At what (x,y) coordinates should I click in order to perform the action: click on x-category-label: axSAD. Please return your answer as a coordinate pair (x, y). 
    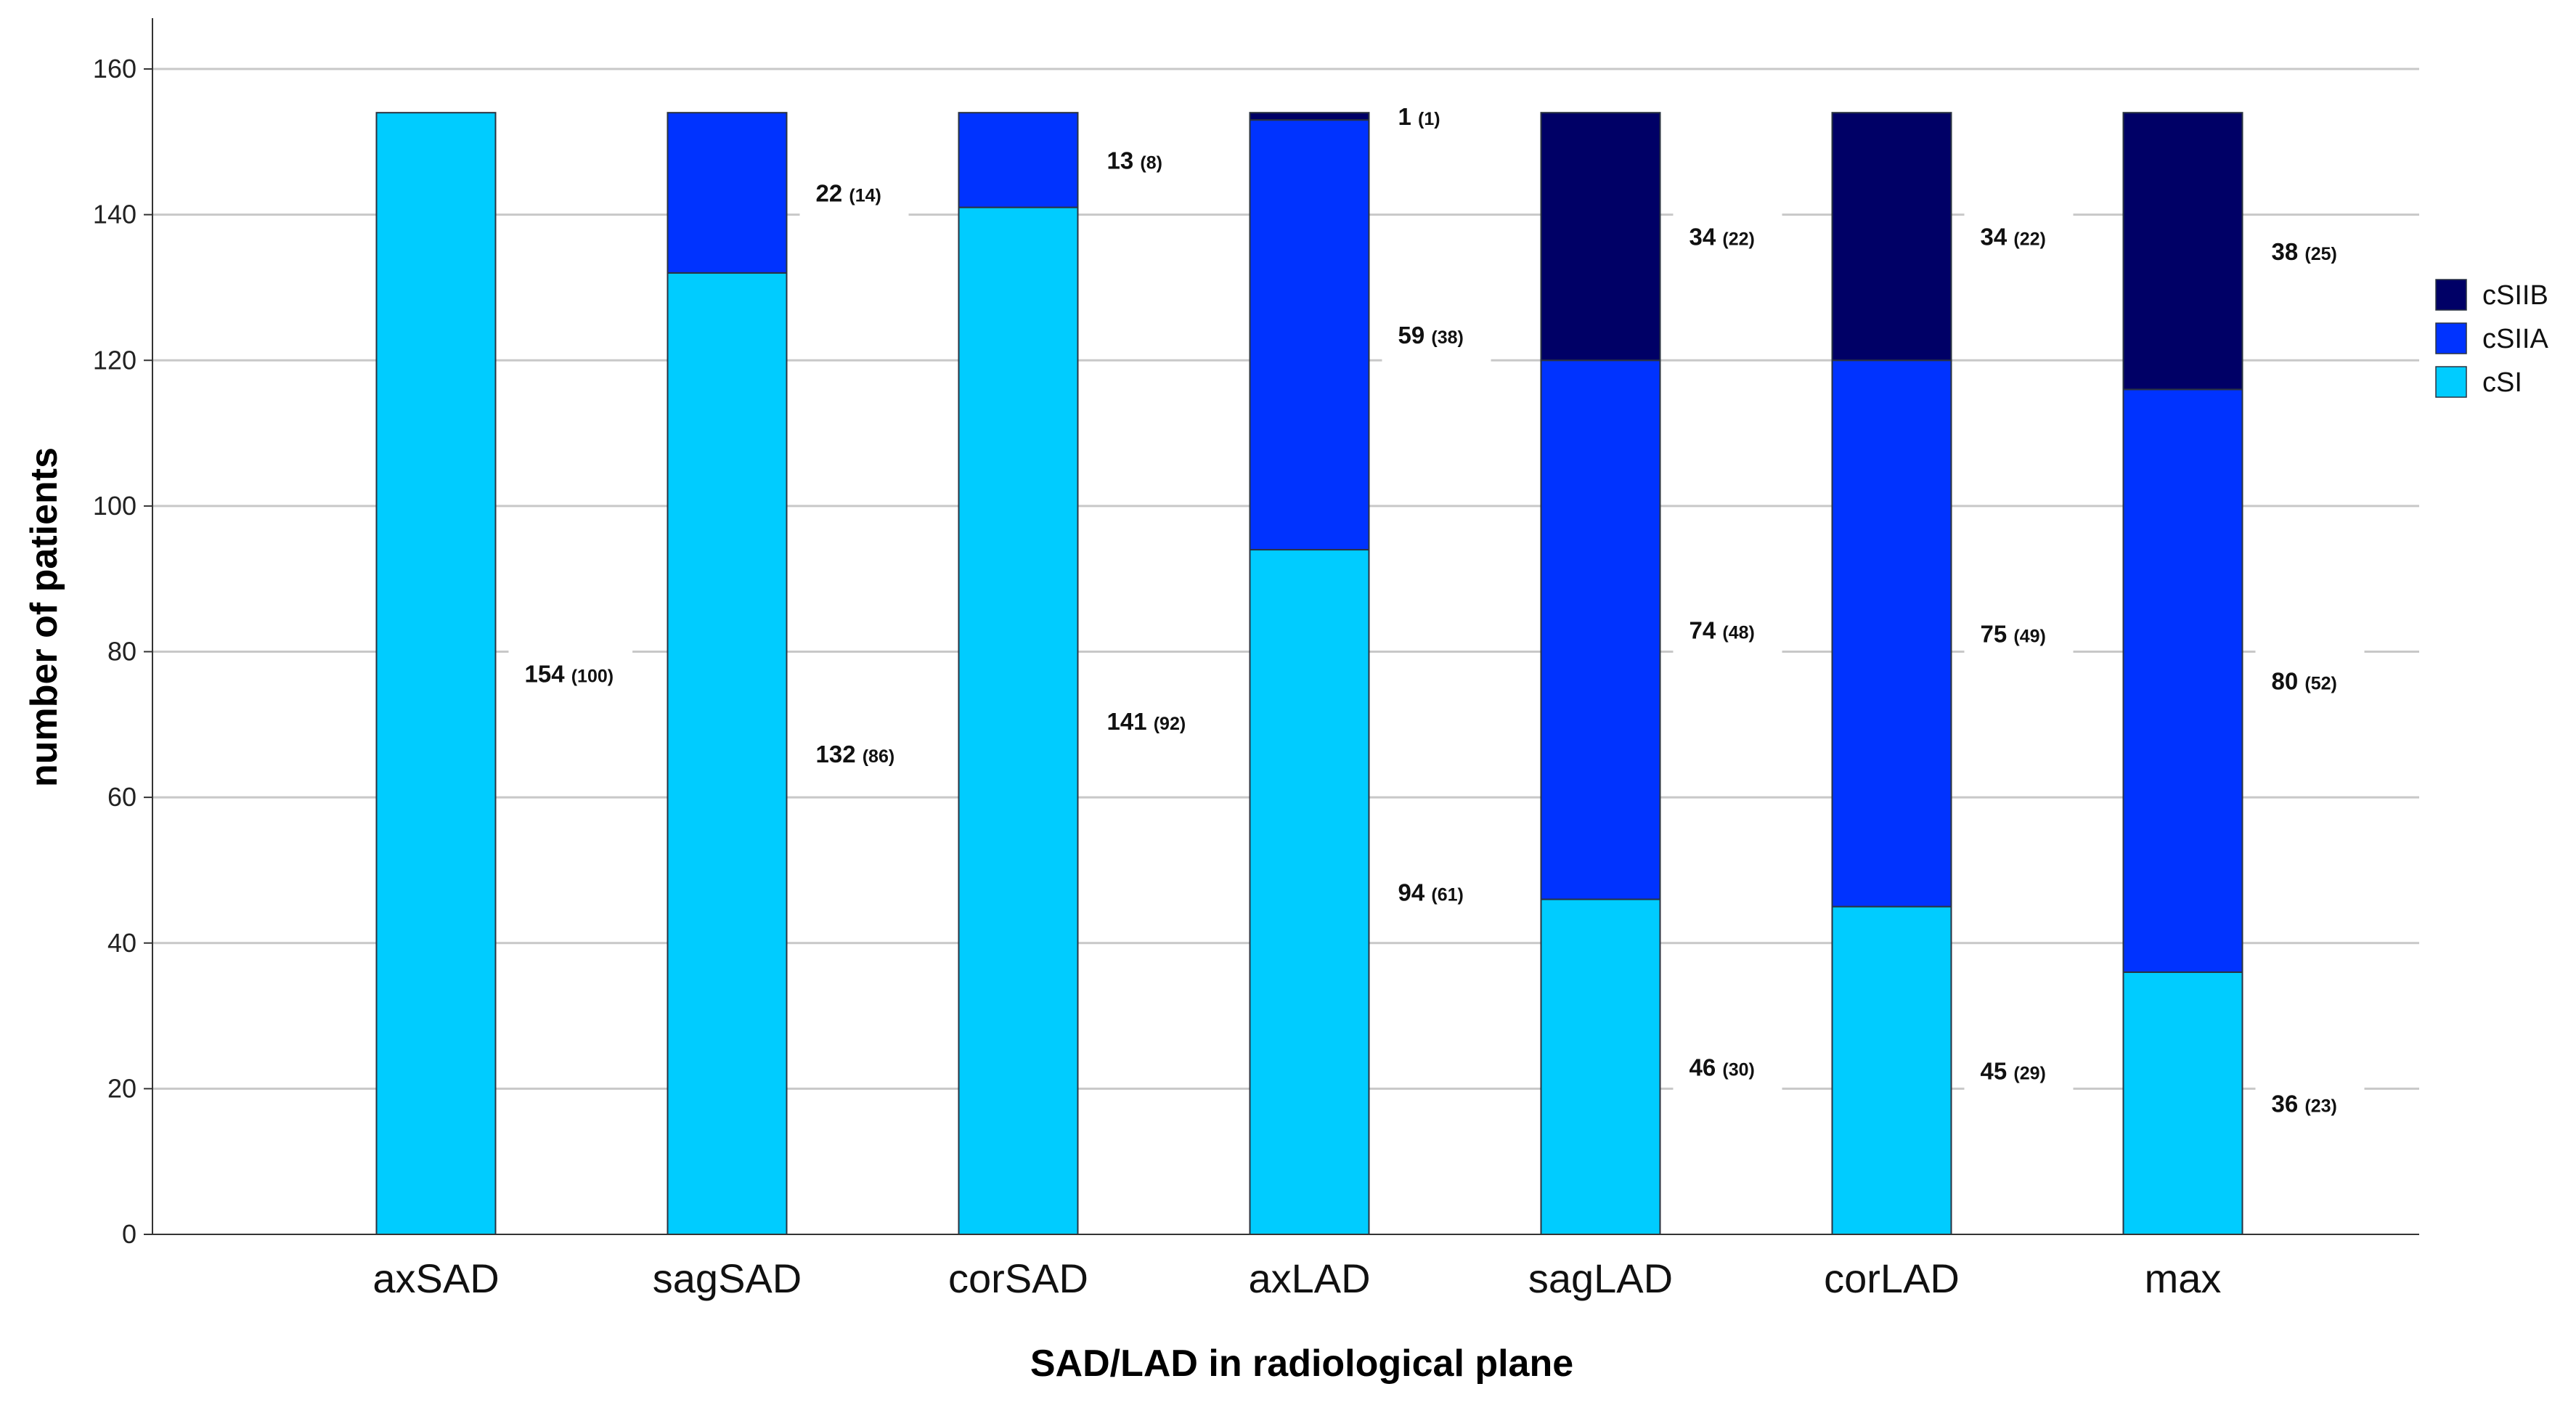
    Looking at the image, I should click on (436, 1278).